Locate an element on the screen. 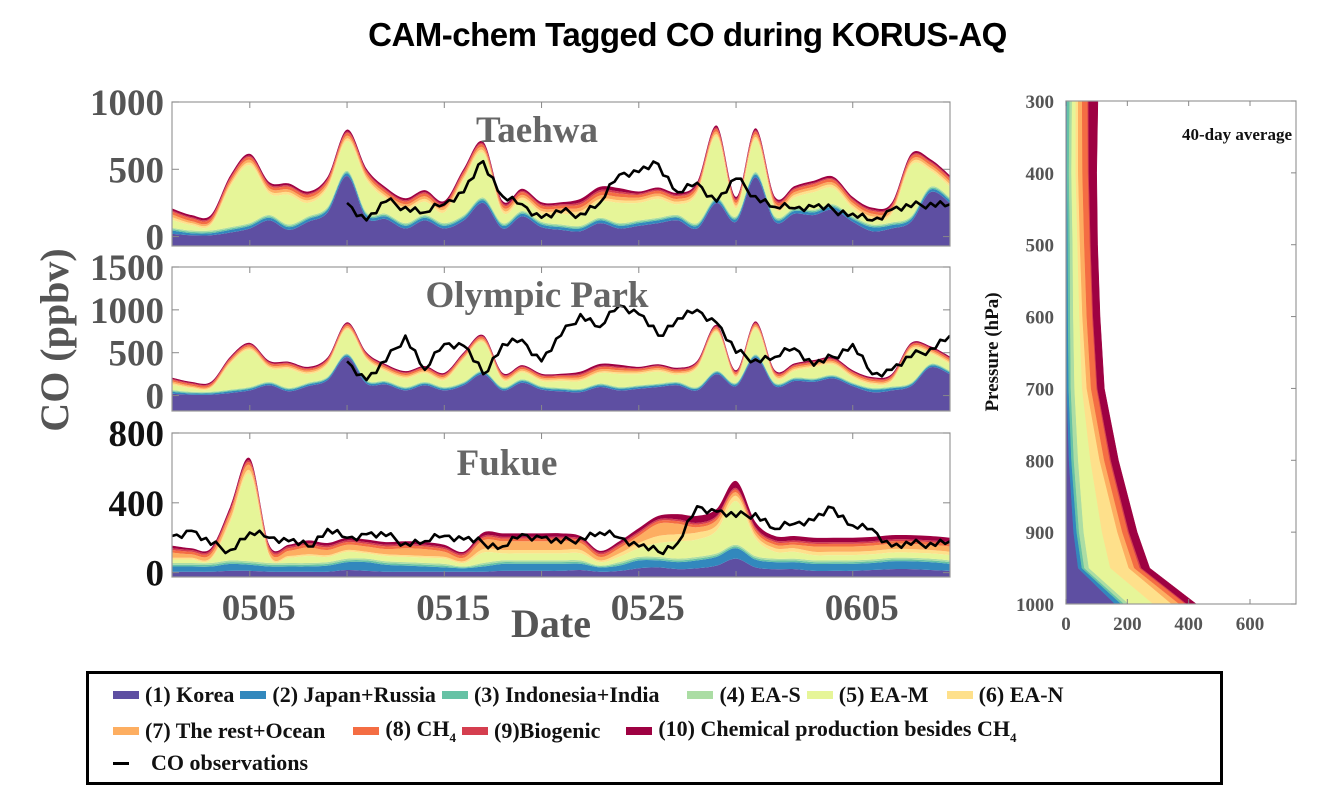 The image size is (1322, 802). co-tick-label: 0 is located at coordinates (1066, 624).